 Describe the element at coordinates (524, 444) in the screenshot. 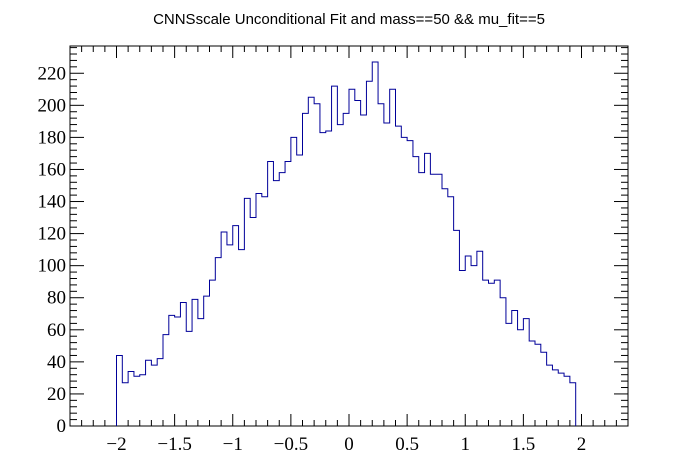

I see `x-tick-label: 1.5` at that location.